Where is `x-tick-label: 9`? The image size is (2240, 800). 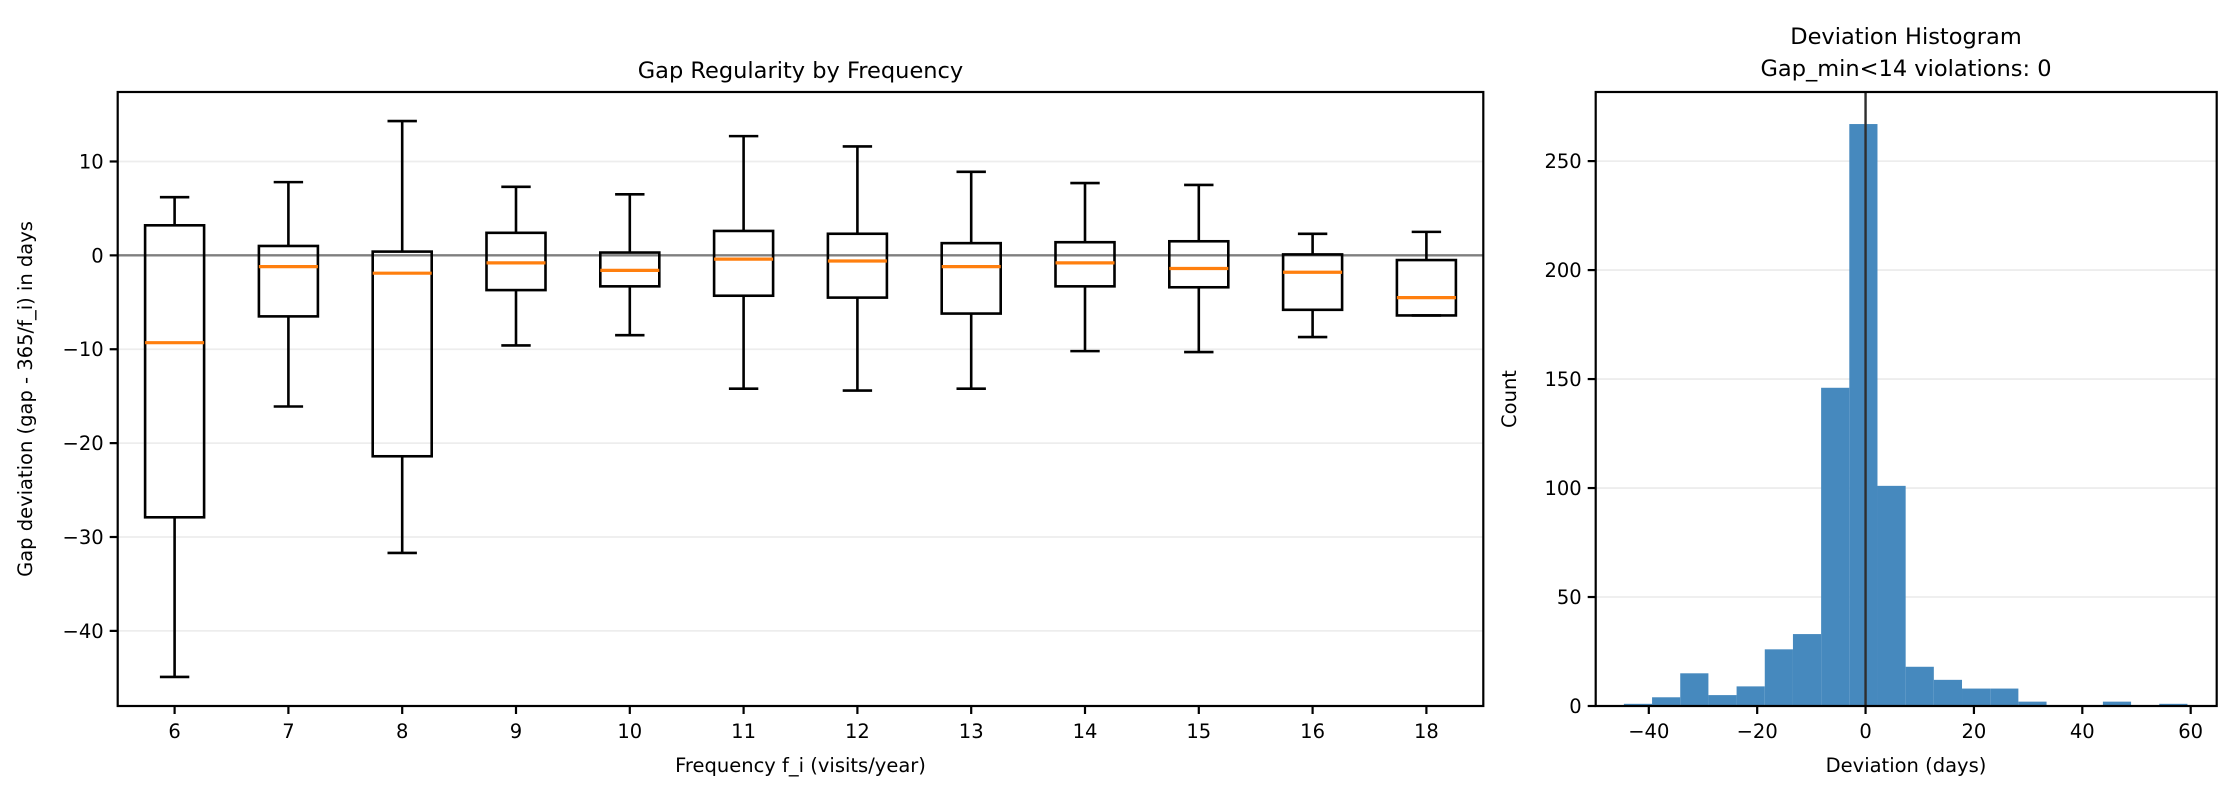
x-tick-label: 9 is located at coordinates (516, 731).